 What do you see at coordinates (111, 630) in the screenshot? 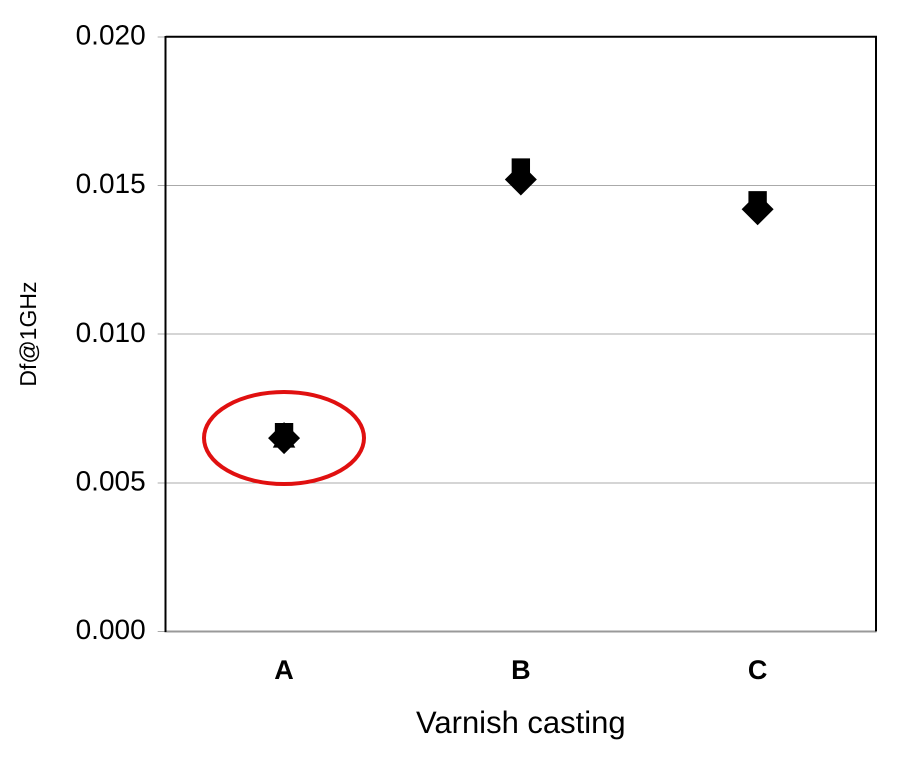
I see `y-tick-label: 0.000` at bounding box center [111, 630].